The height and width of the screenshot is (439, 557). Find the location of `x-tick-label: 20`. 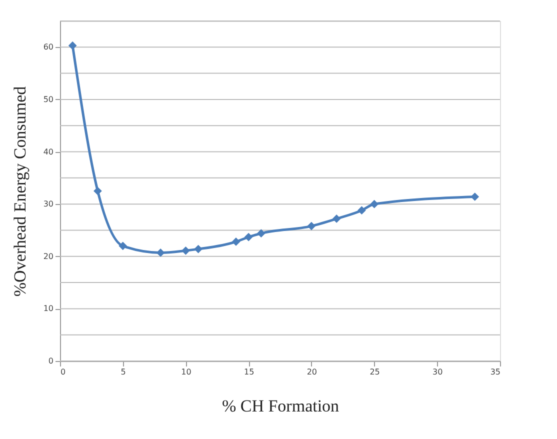

x-tick-label: 20 is located at coordinates (312, 372).